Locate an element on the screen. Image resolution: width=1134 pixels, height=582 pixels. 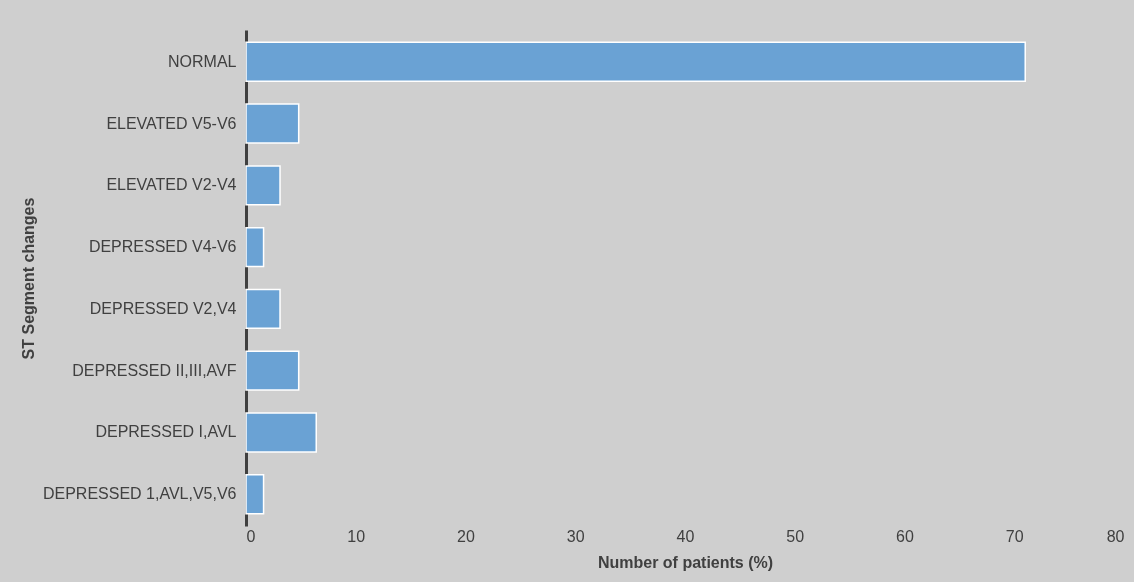
x-tick-label: 60 is located at coordinates (905, 536).